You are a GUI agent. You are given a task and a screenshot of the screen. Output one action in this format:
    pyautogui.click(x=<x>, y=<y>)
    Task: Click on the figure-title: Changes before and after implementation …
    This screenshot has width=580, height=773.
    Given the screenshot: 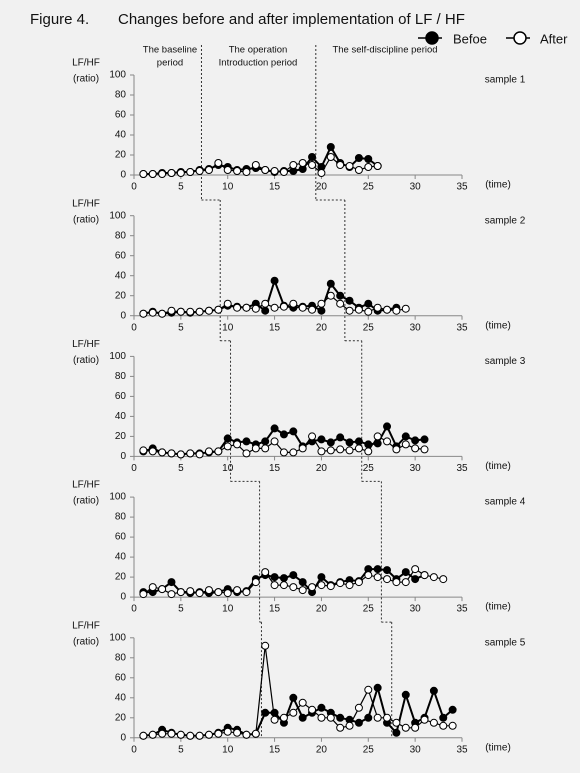 What is the action you would take?
    pyautogui.click(x=291, y=19)
    